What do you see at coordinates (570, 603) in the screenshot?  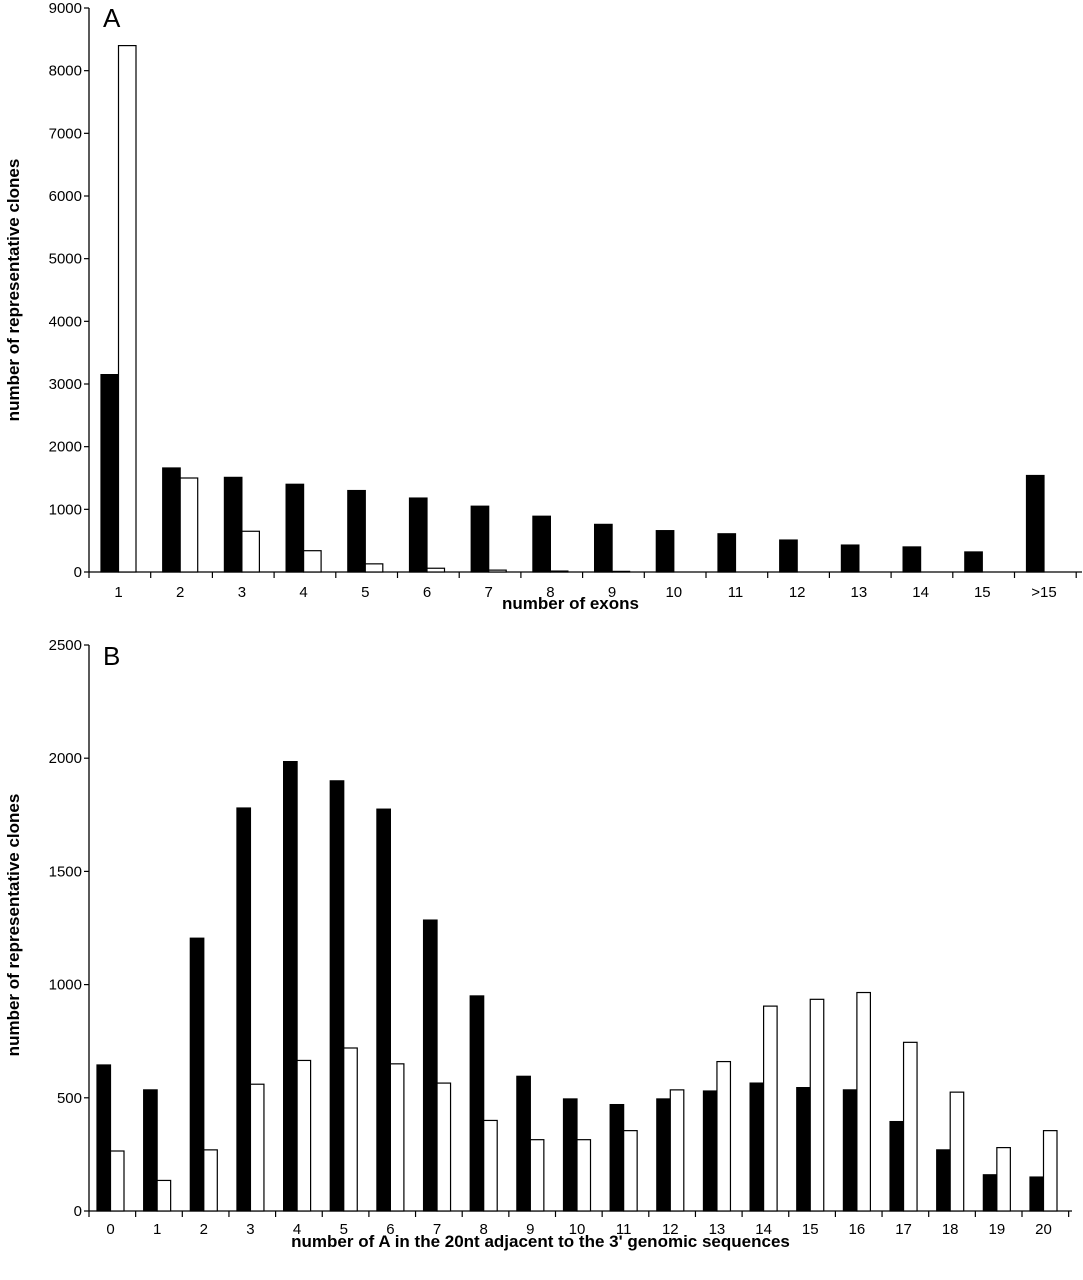 I see `panel-a-x-axis-title: number of exons` at bounding box center [570, 603].